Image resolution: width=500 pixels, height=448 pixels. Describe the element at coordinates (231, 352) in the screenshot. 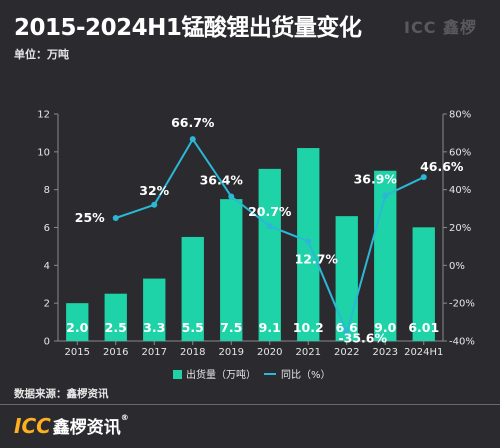

I see `x-tick-label: 2019` at that location.